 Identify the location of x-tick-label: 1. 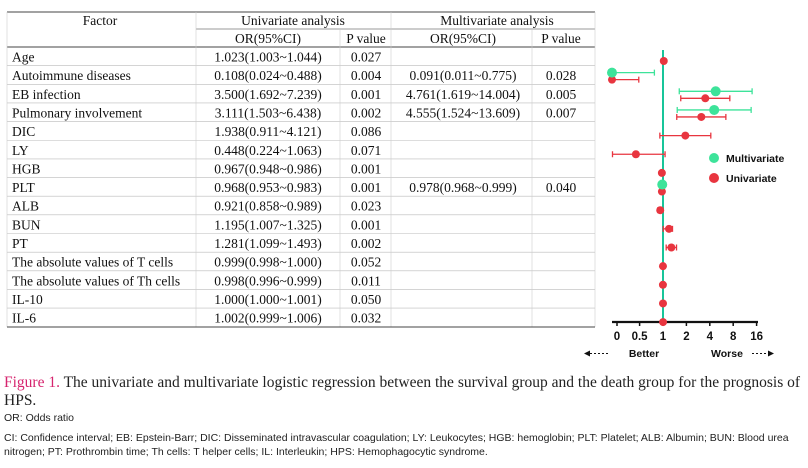
(663, 337).